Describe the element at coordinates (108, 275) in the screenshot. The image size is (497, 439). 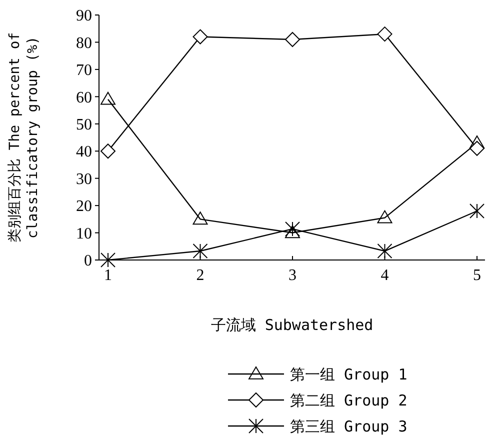
I see `x-tick-label: 1` at that location.